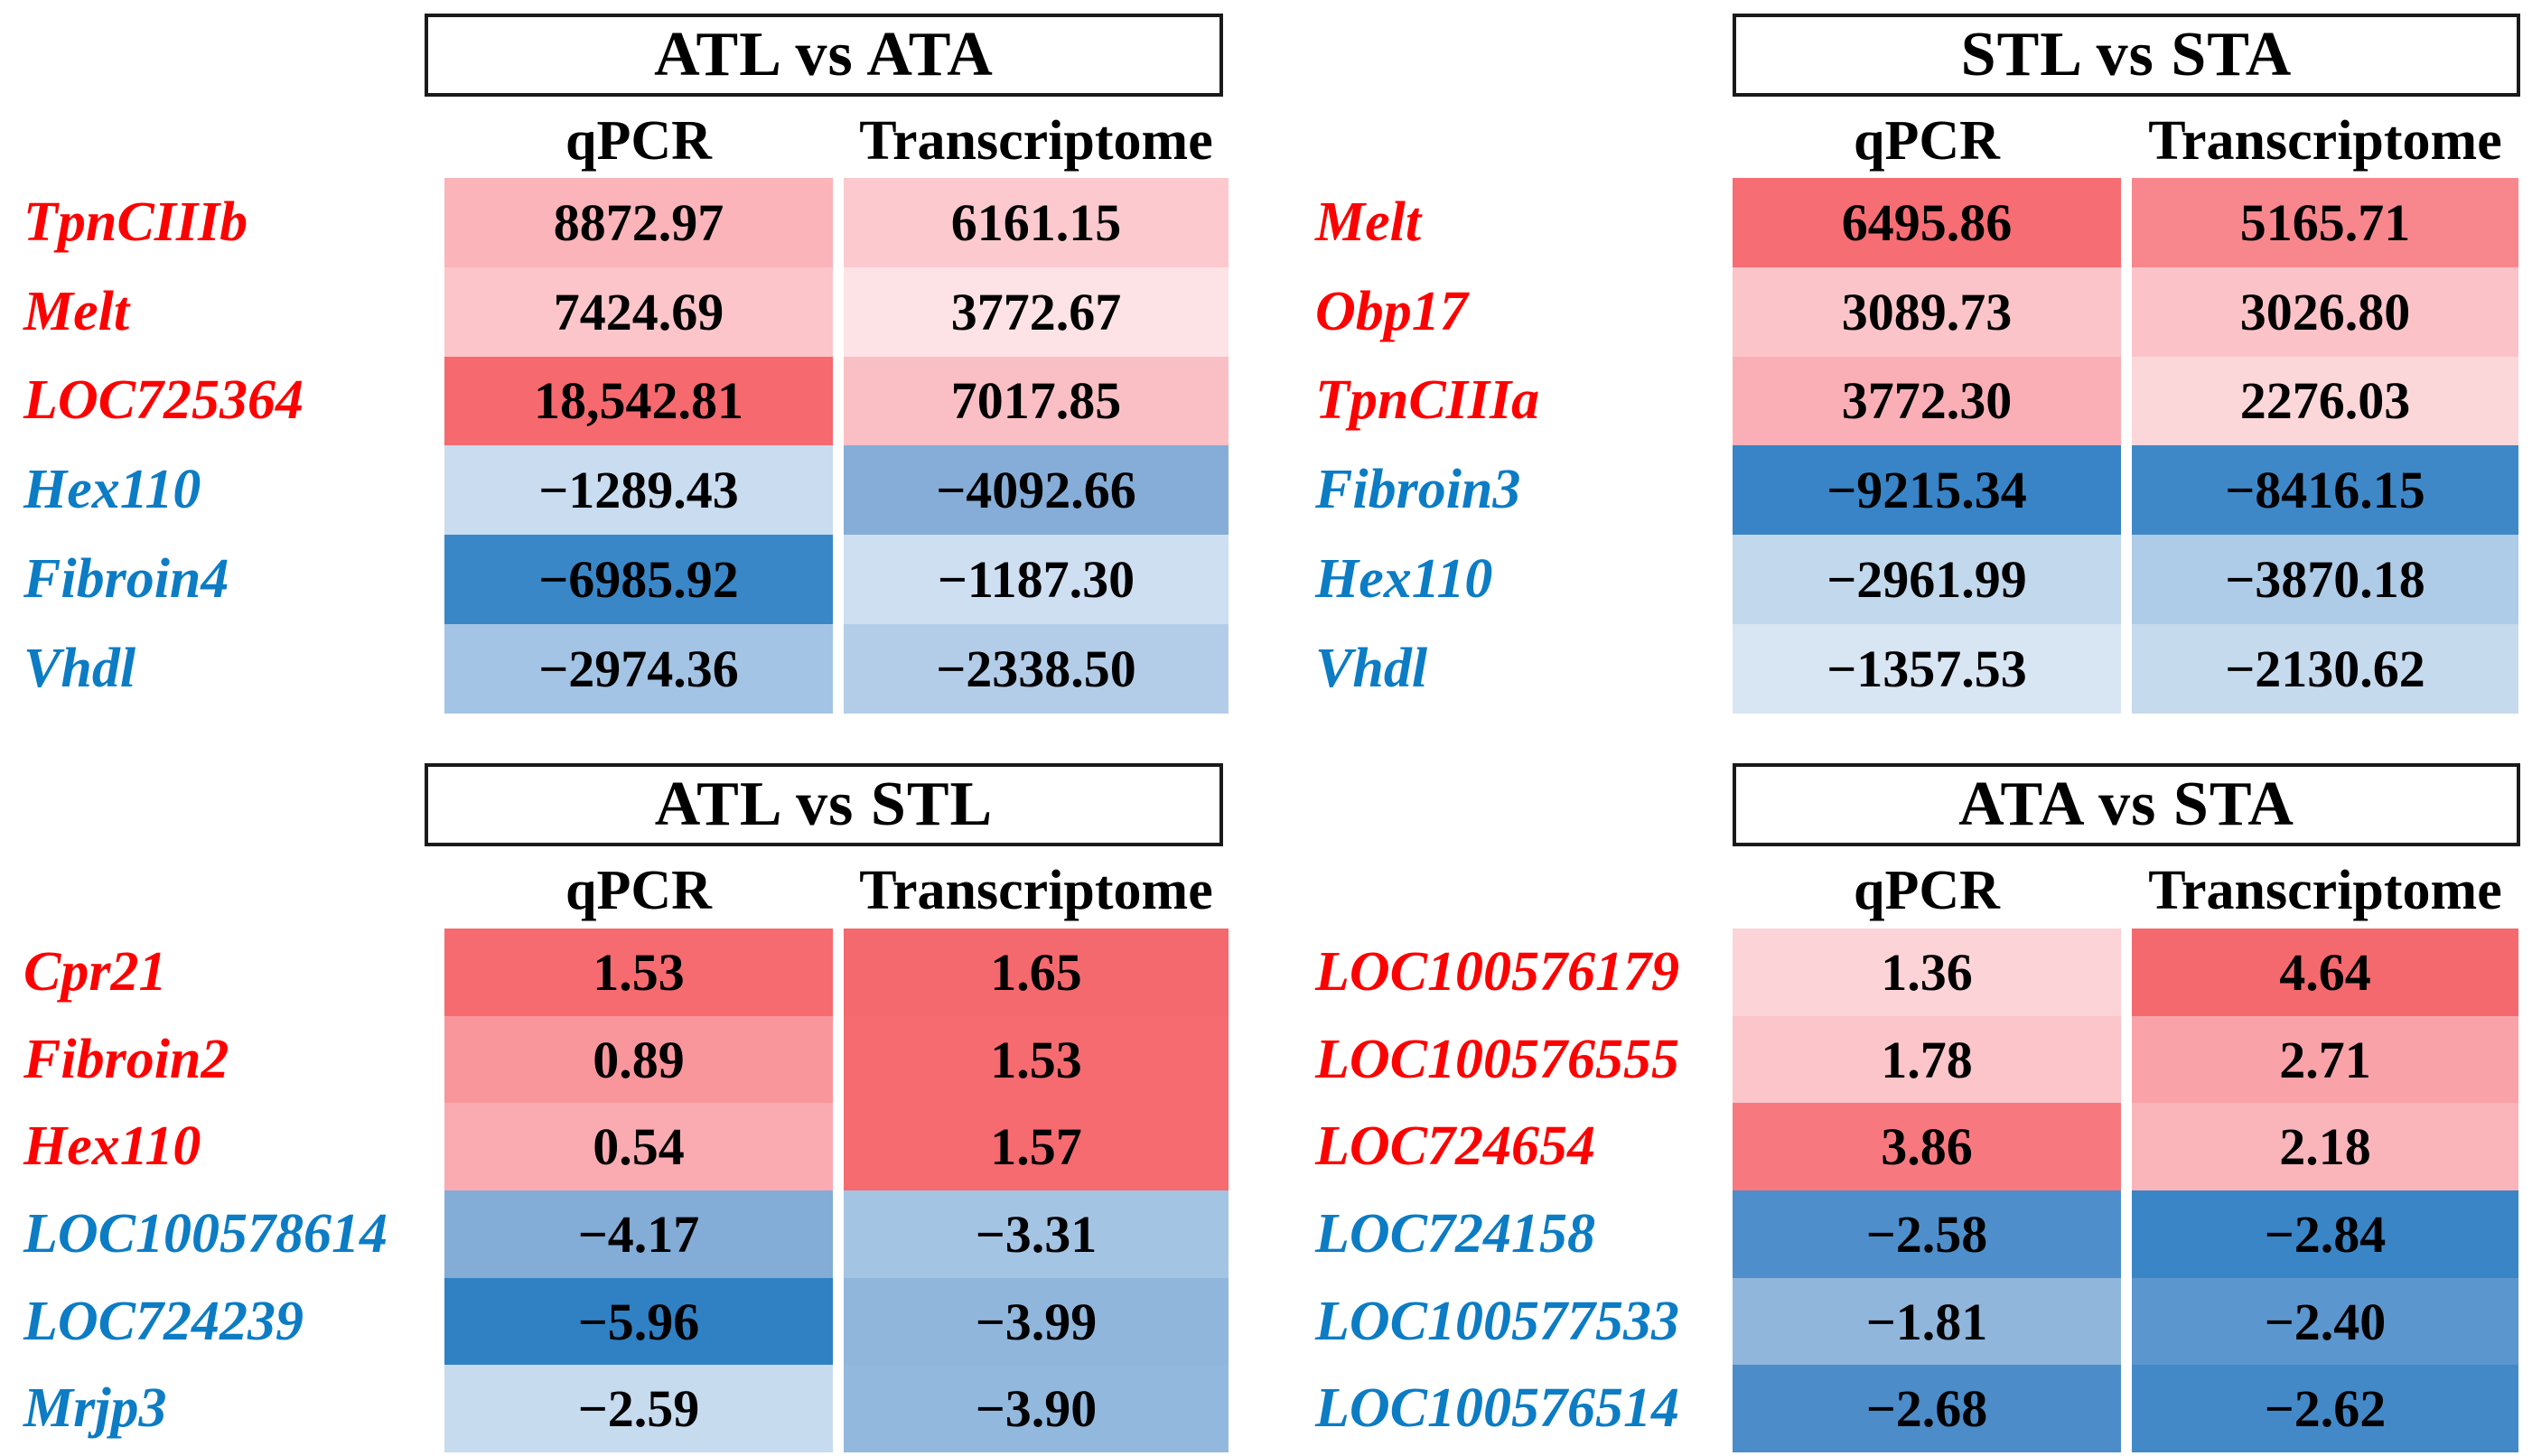 The width and height of the screenshot is (2532, 1456). What do you see at coordinates (1036, 579) in the screenshot?
I see `transcriptome-cell: −1187.30` at bounding box center [1036, 579].